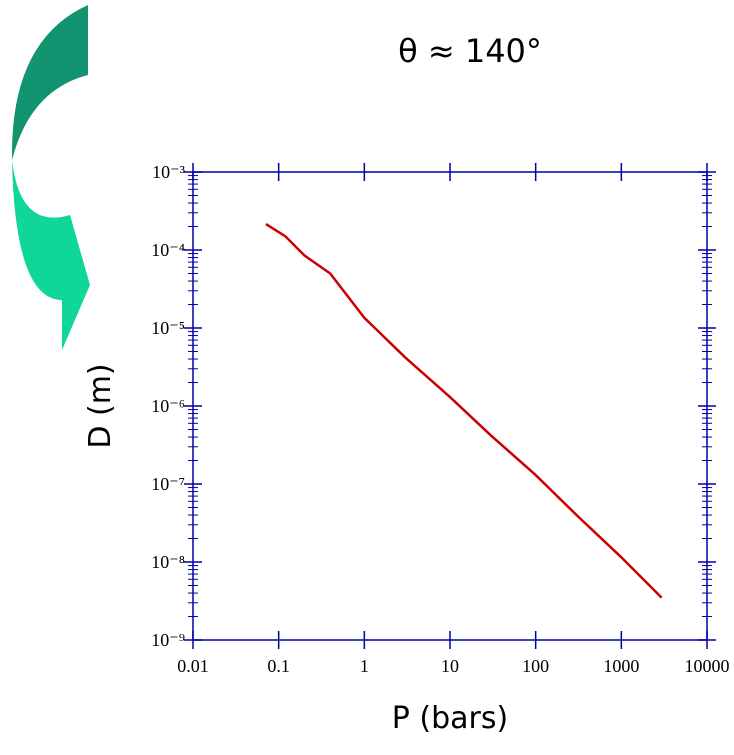 Image resolution: width=734 pixels, height=755 pixels. What do you see at coordinates (168, 250) in the screenshot?
I see `y-tick-label: 10⁻⁴` at bounding box center [168, 250].